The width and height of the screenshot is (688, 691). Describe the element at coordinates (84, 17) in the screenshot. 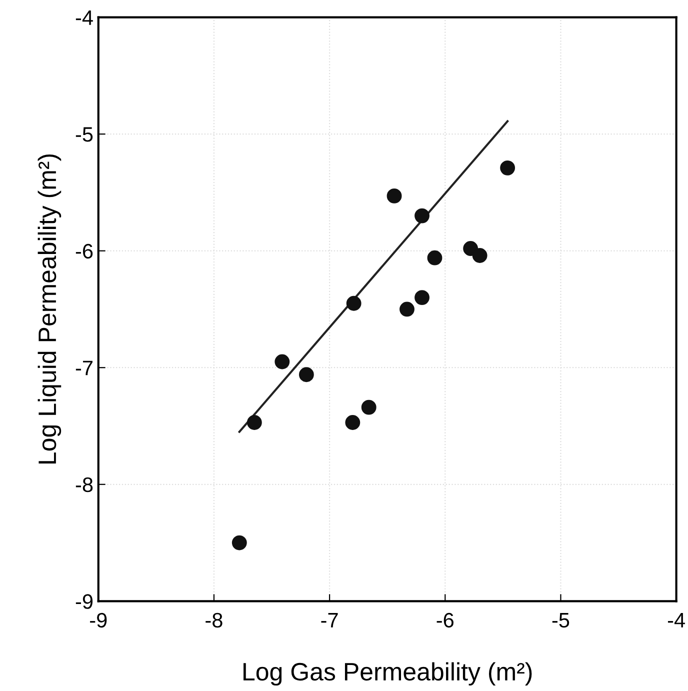

I see `y-tick-label: -4` at that location.